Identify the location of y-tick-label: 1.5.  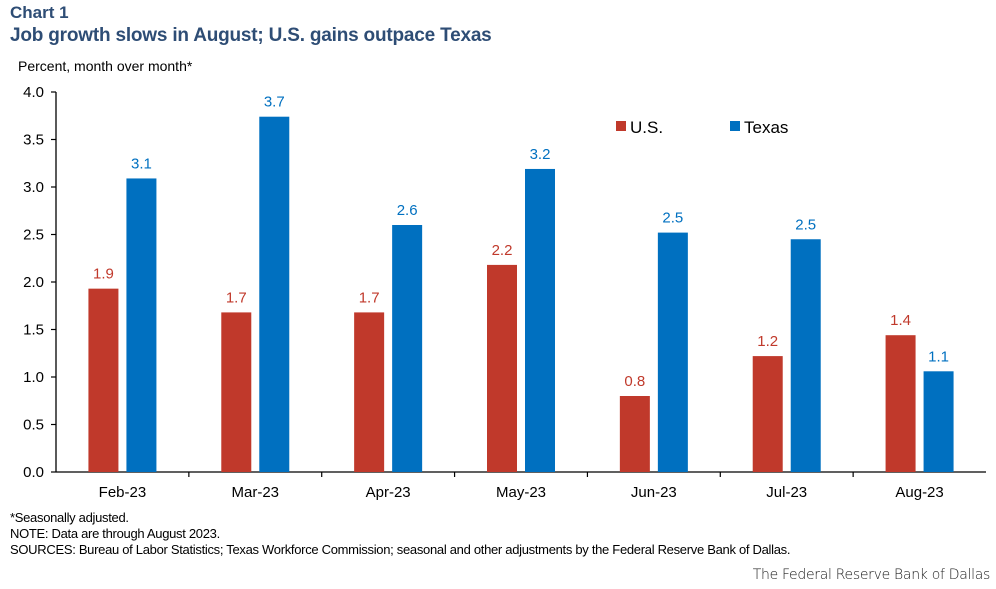
(33, 330).